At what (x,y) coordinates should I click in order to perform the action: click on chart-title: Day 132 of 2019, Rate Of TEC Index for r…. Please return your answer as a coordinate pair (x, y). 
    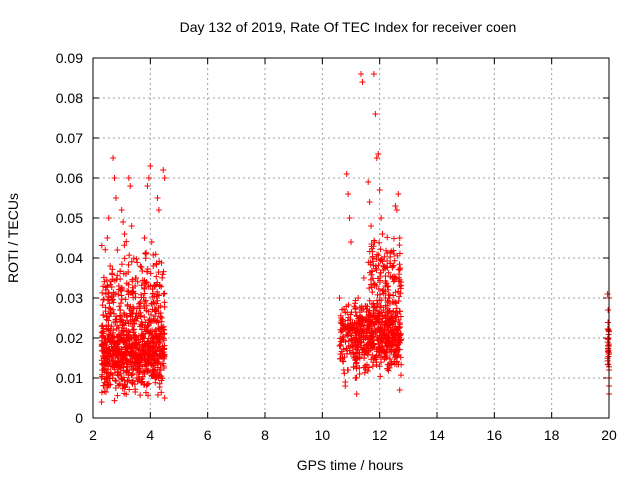
    Looking at the image, I should click on (348, 27).